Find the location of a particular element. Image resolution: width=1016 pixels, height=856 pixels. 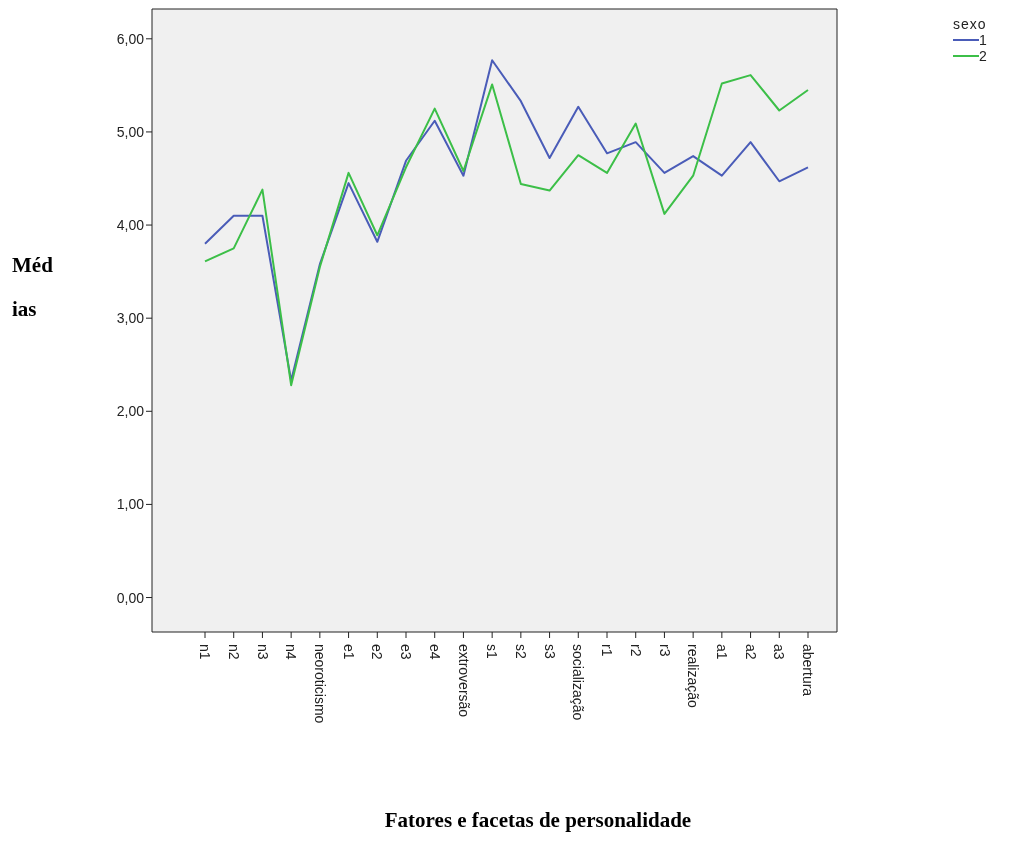

x-tick-label: r2 is located at coordinates (635, 650).